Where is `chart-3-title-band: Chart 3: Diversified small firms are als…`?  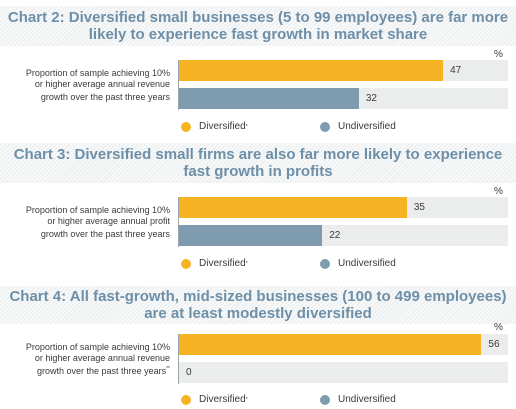 chart-3-title-band: Chart 3: Diversified small firms are als… is located at coordinates (258, 163).